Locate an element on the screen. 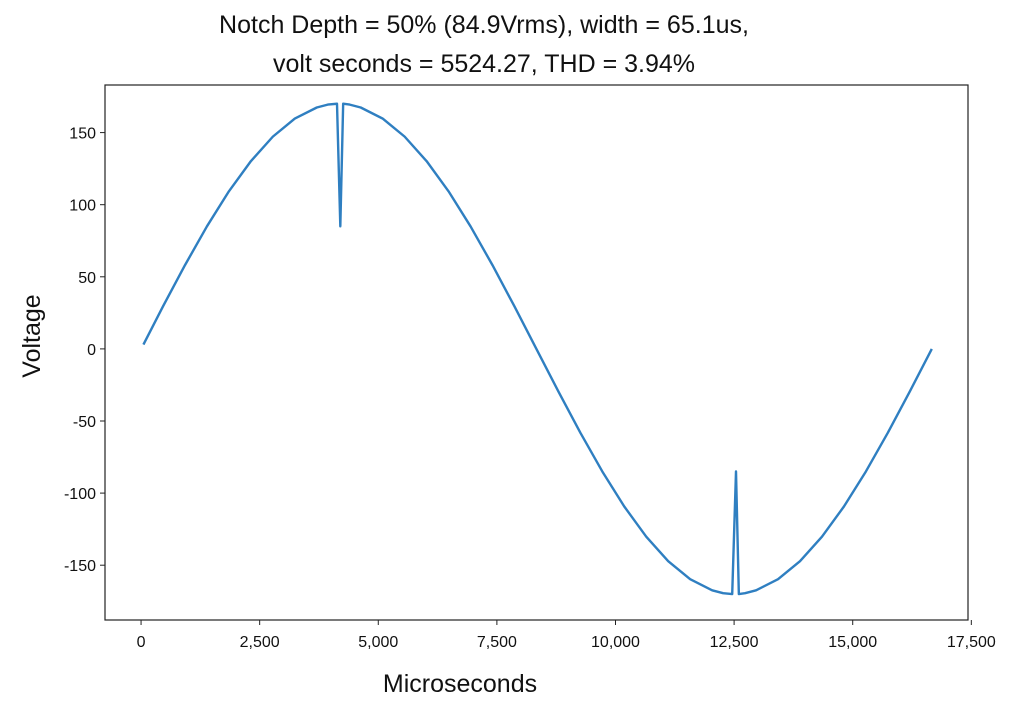  y-tick-label: -150 is located at coordinates (80, 566).